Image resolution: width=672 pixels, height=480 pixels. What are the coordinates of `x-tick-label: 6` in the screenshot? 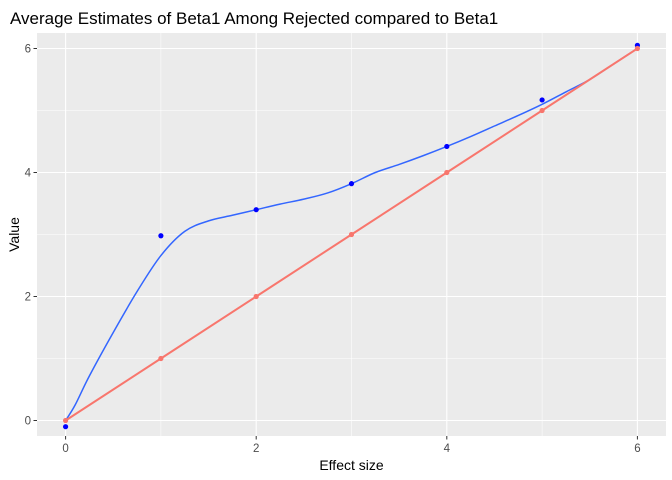 It's located at (637, 449).